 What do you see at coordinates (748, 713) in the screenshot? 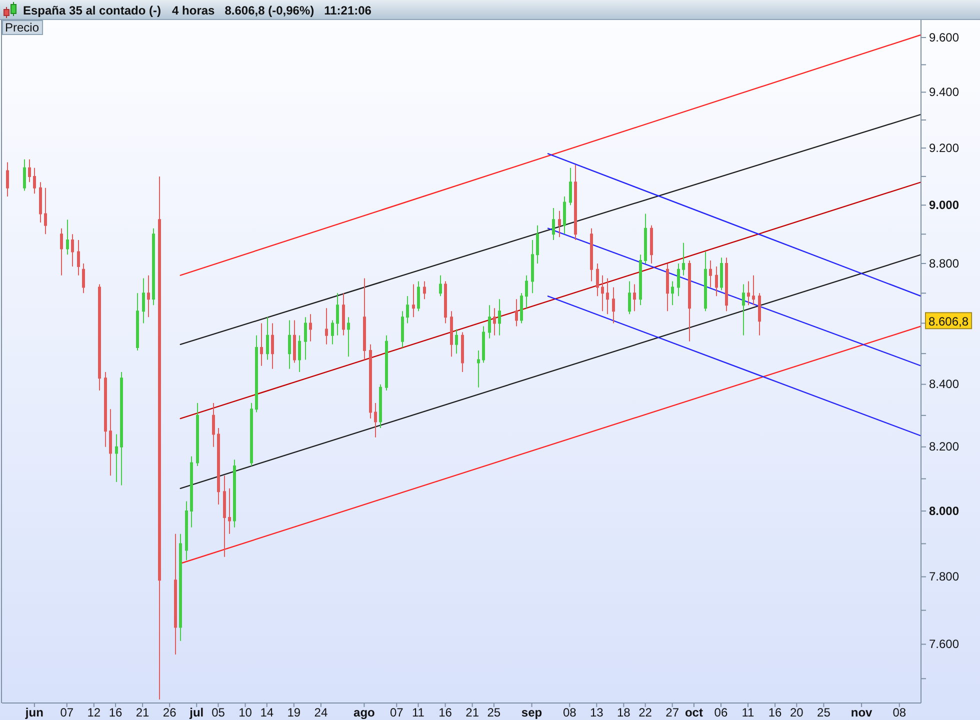
I see `x-tick-label: 11` at bounding box center [748, 713].